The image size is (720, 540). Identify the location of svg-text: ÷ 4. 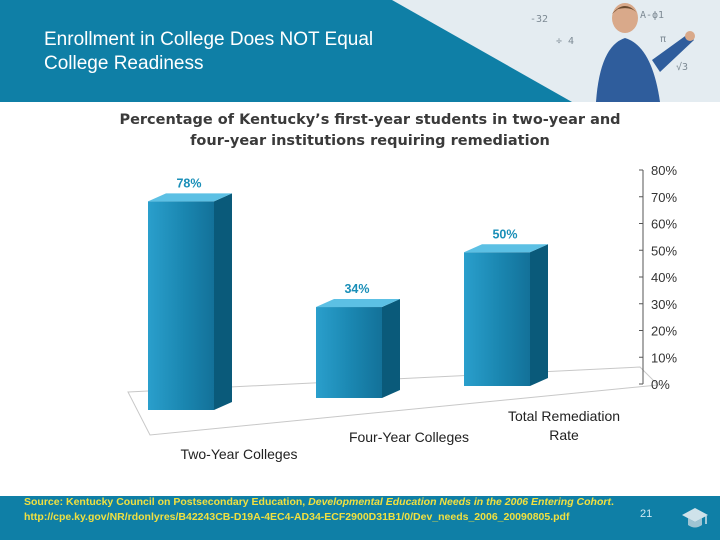
(565, 41).